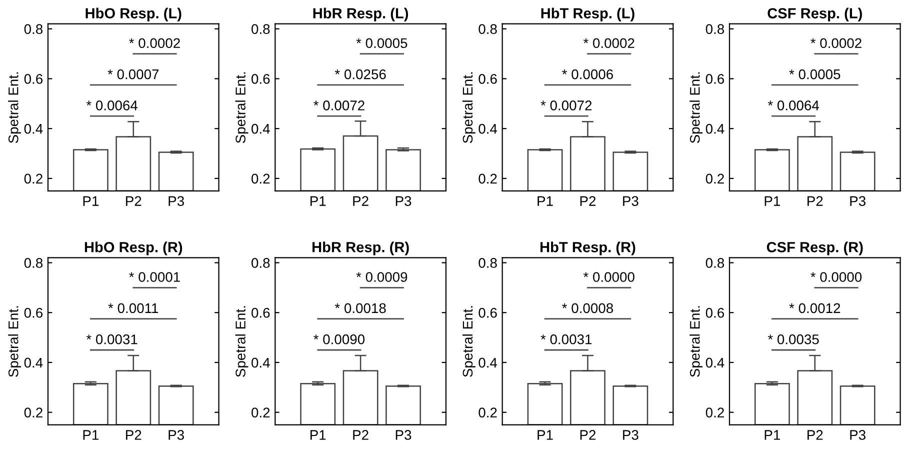 This screenshot has height=450, width=914. I want to click on annotation: * 0.0035, so click(793, 339).